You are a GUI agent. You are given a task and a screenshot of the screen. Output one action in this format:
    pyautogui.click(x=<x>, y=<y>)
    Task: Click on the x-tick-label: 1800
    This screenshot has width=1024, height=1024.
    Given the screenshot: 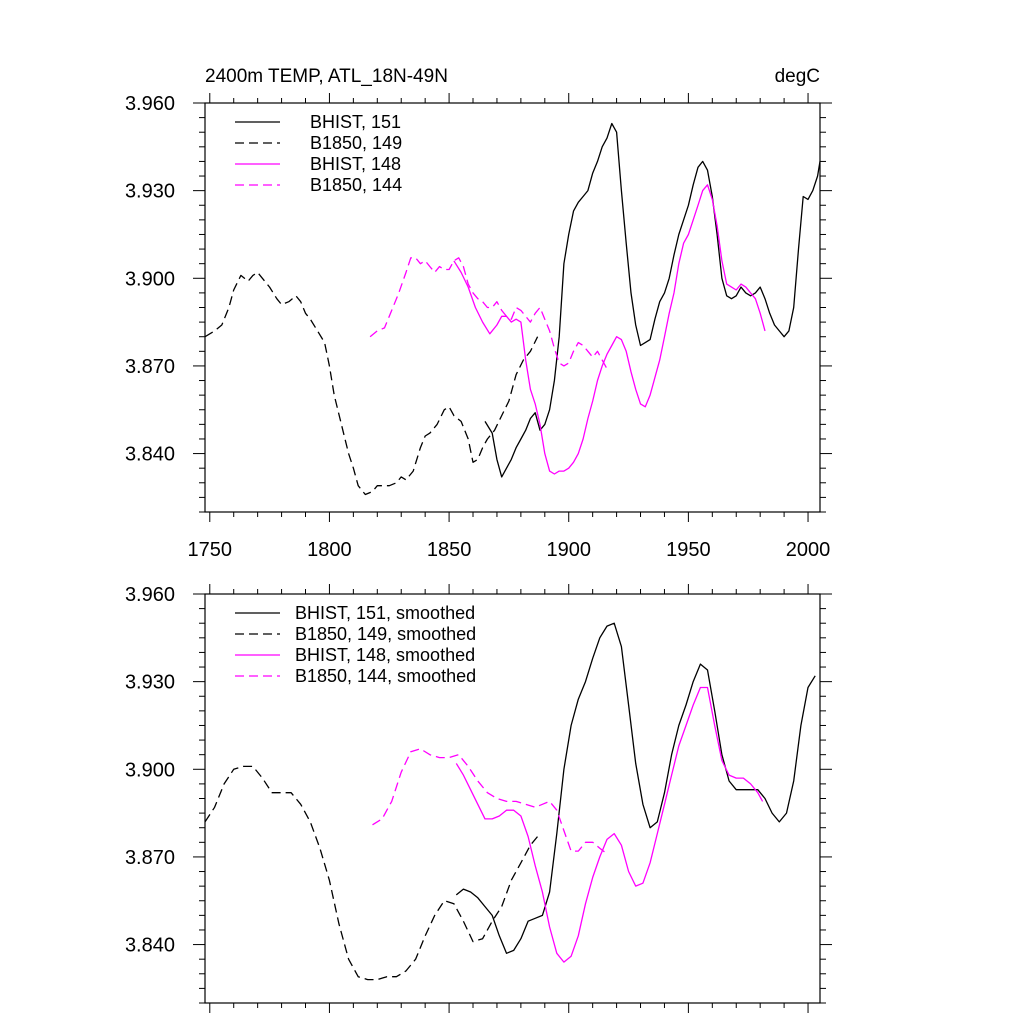 What is the action you would take?
    pyautogui.click(x=329, y=550)
    